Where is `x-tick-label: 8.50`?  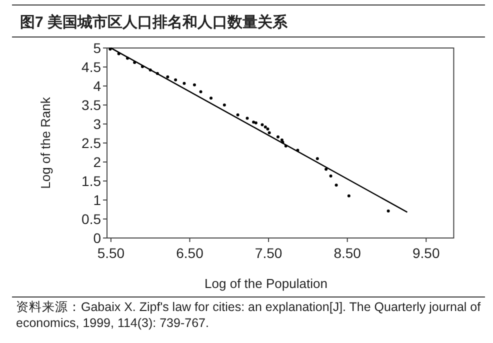
x-tick-label: 8.50 is located at coordinates (348, 253).